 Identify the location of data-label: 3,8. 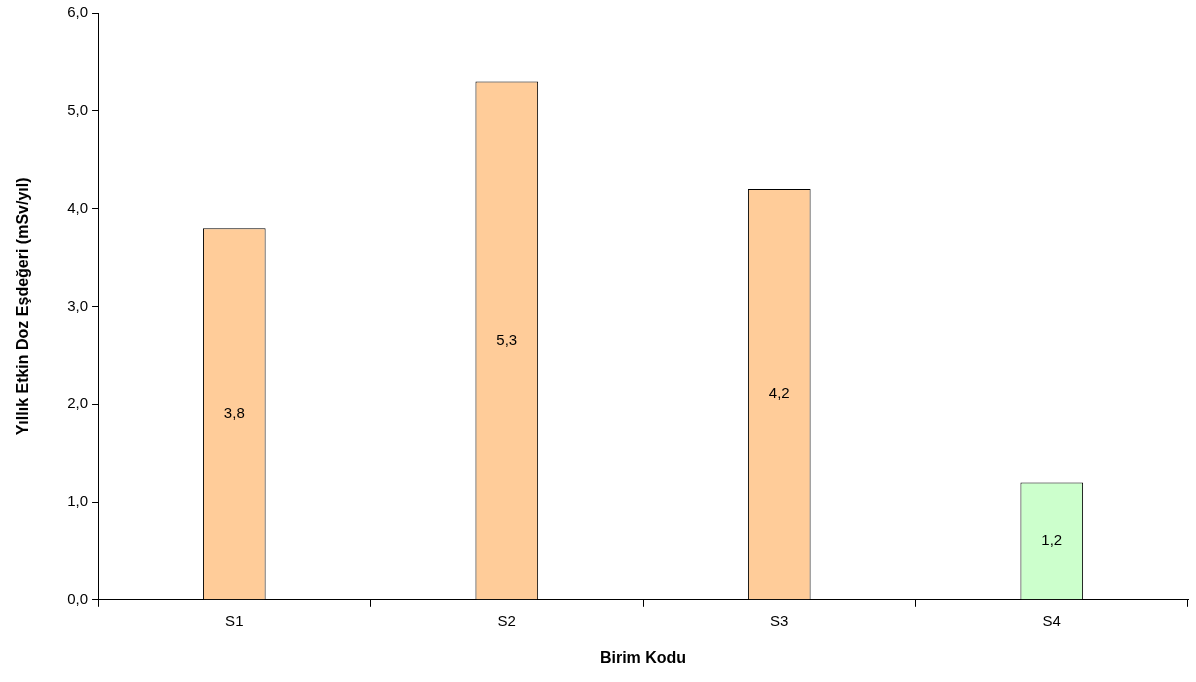
(234, 412).